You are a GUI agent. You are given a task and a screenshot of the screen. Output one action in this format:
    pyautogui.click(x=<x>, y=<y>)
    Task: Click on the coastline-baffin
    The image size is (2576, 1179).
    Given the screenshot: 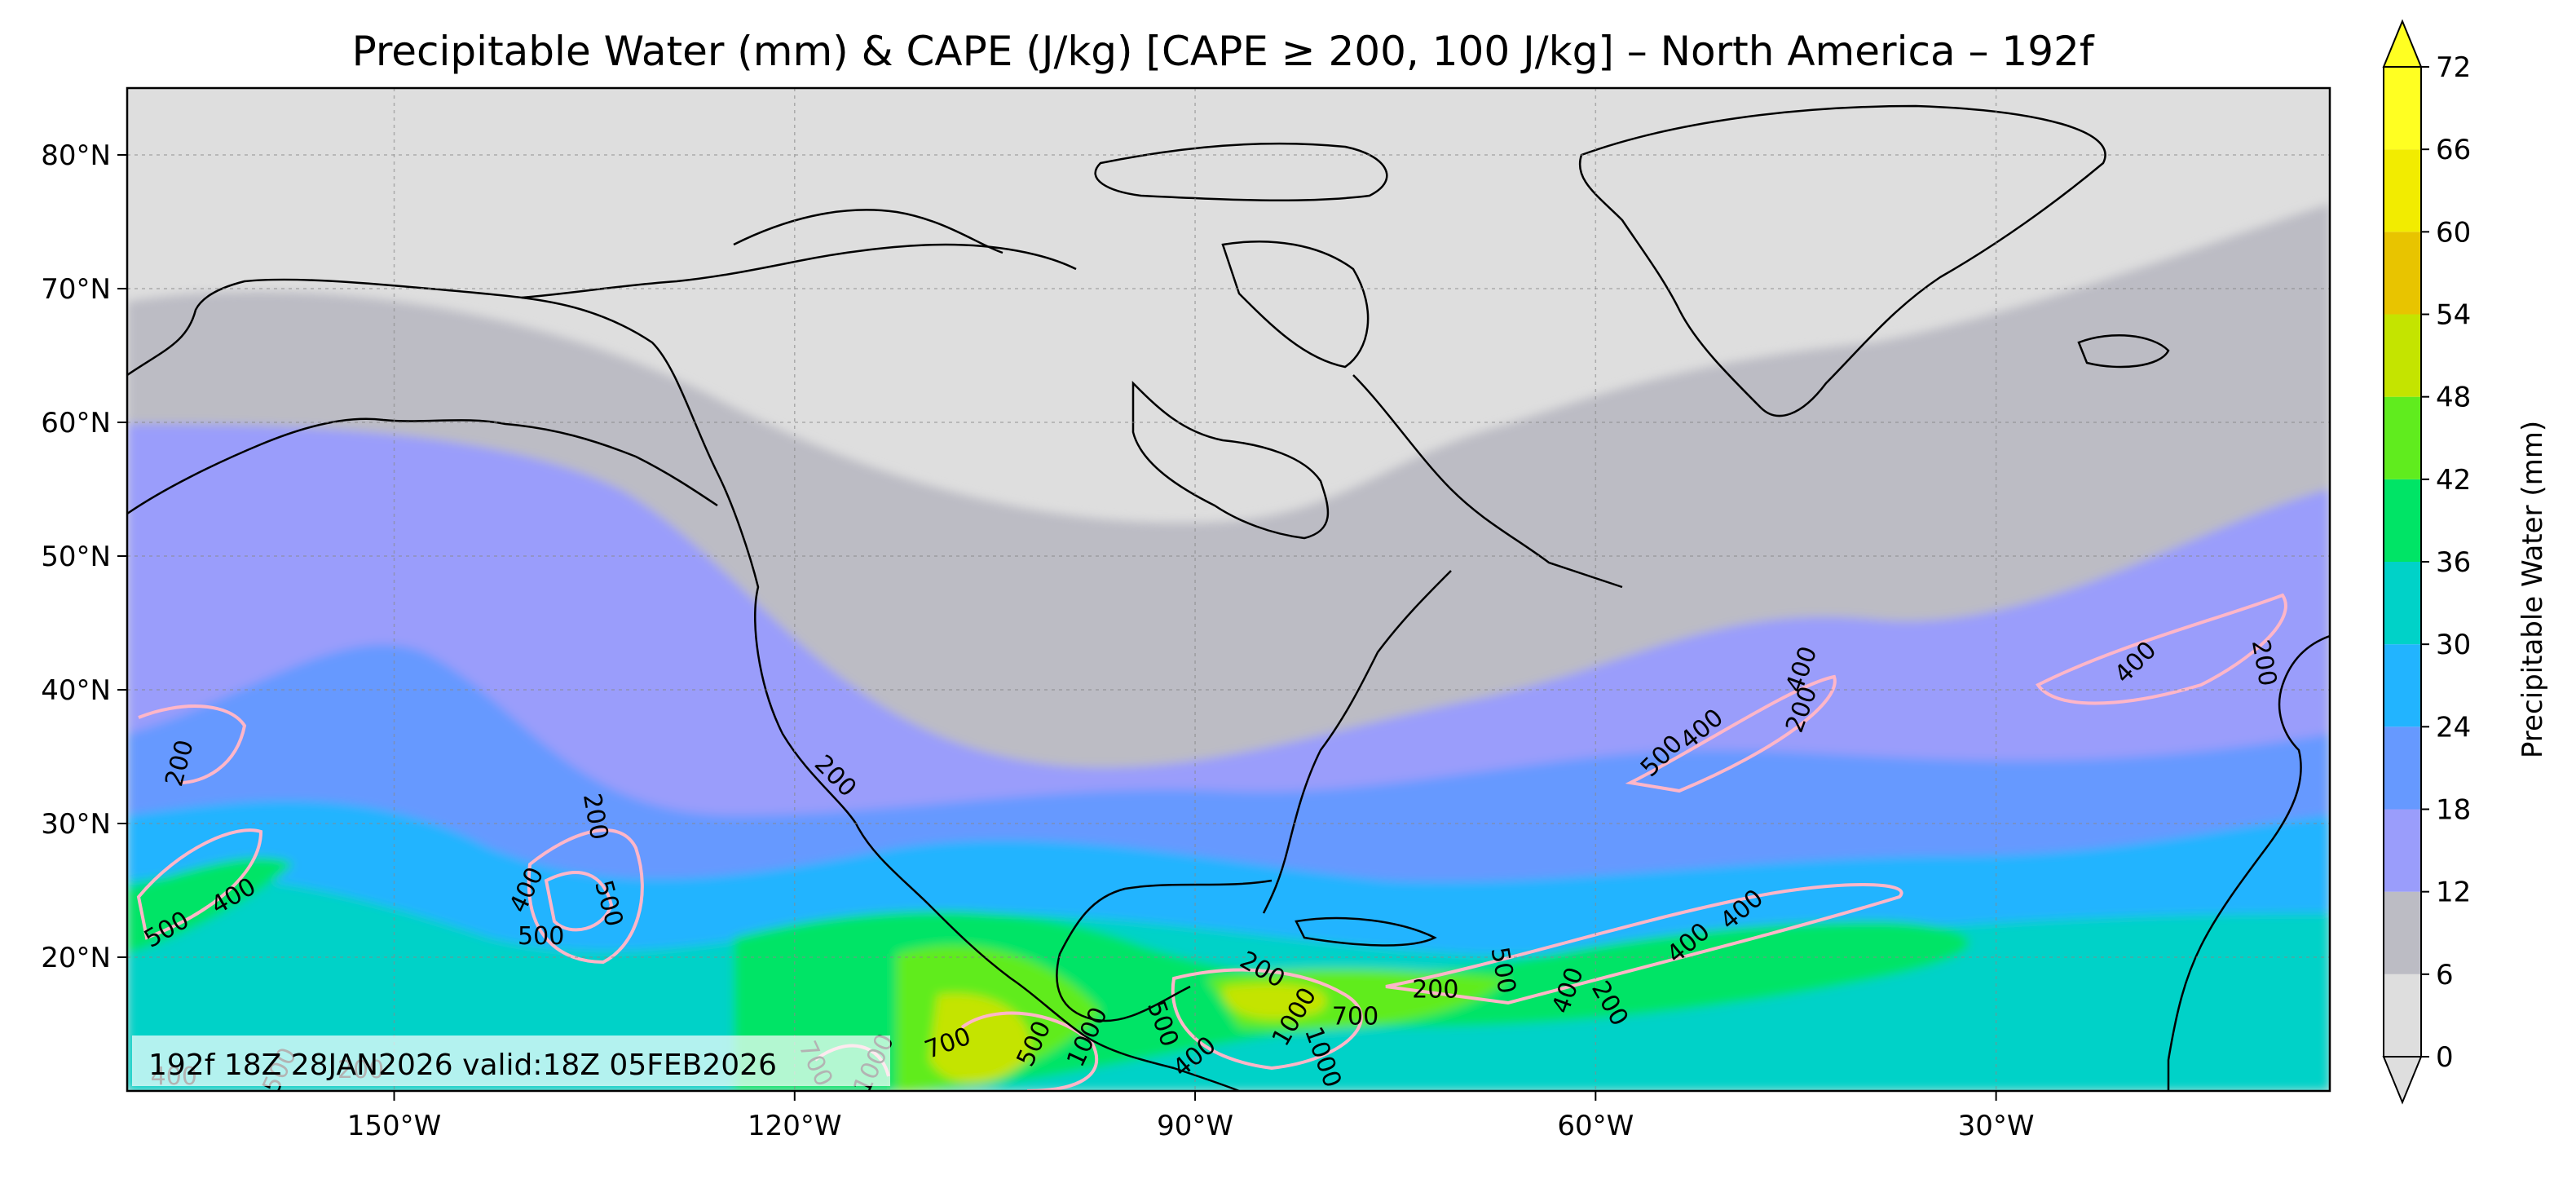 What is the action you would take?
    pyautogui.click(x=1295, y=305)
    